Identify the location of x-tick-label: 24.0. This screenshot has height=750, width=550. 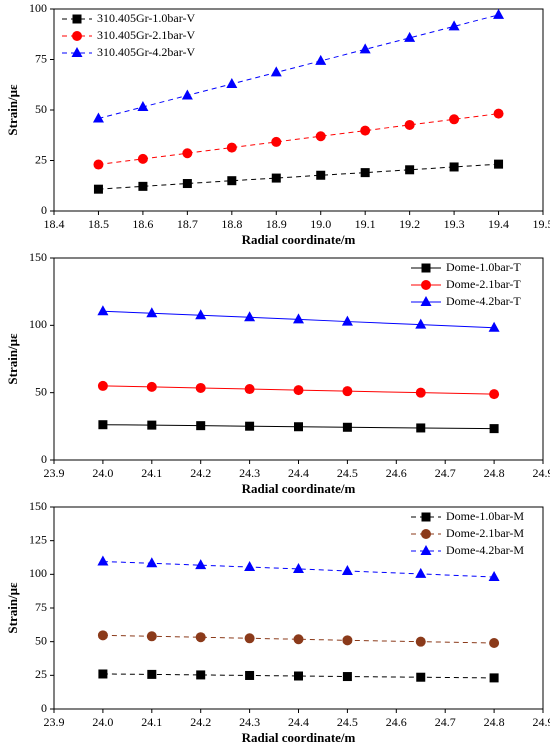
(102, 722).